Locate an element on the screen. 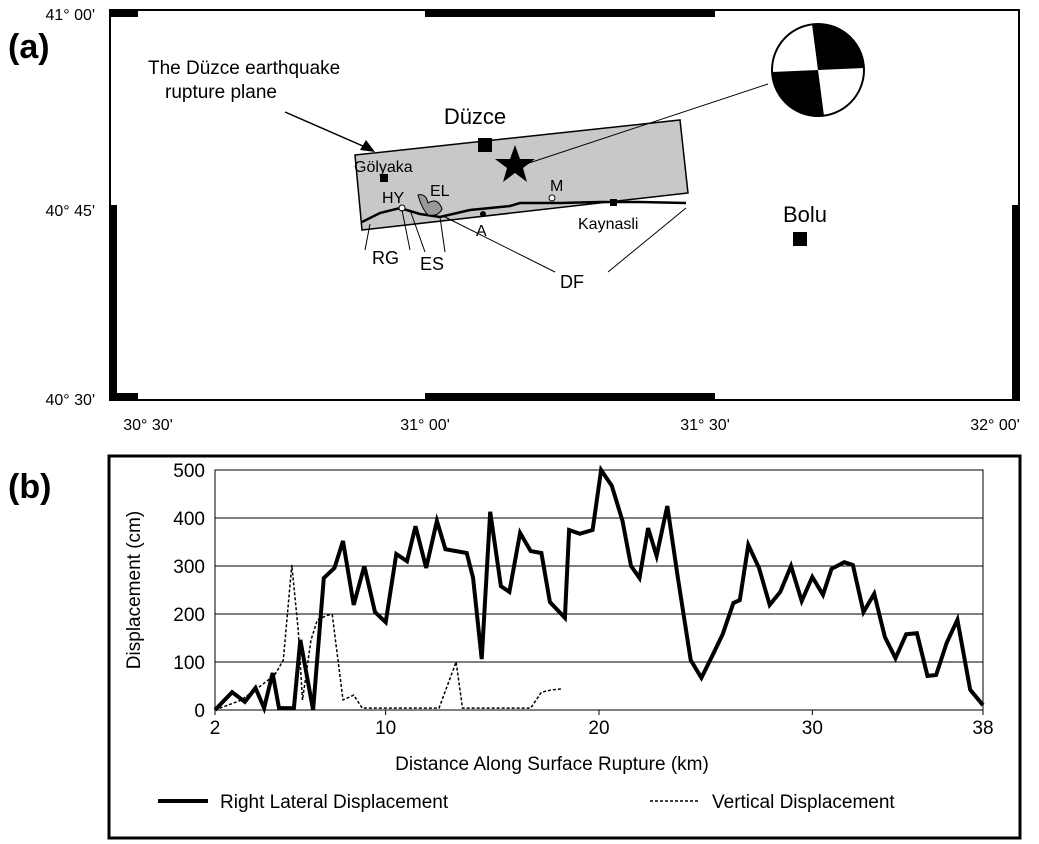 This screenshot has height=844, width=1039. place-label: A is located at coordinates (481, 231).